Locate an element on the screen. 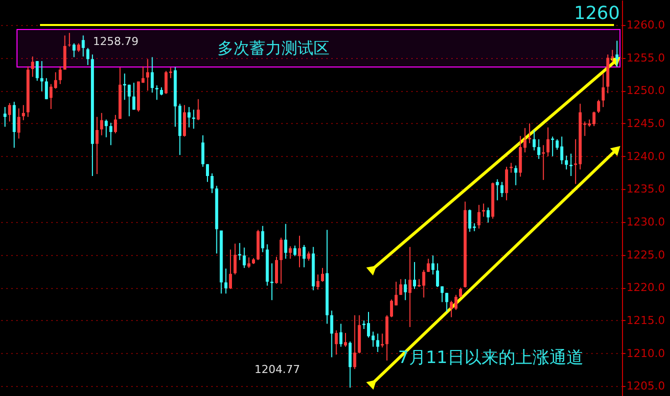 The image size is (670, 396). ref-line-label: 1260 is located at coordinates (597, 13).